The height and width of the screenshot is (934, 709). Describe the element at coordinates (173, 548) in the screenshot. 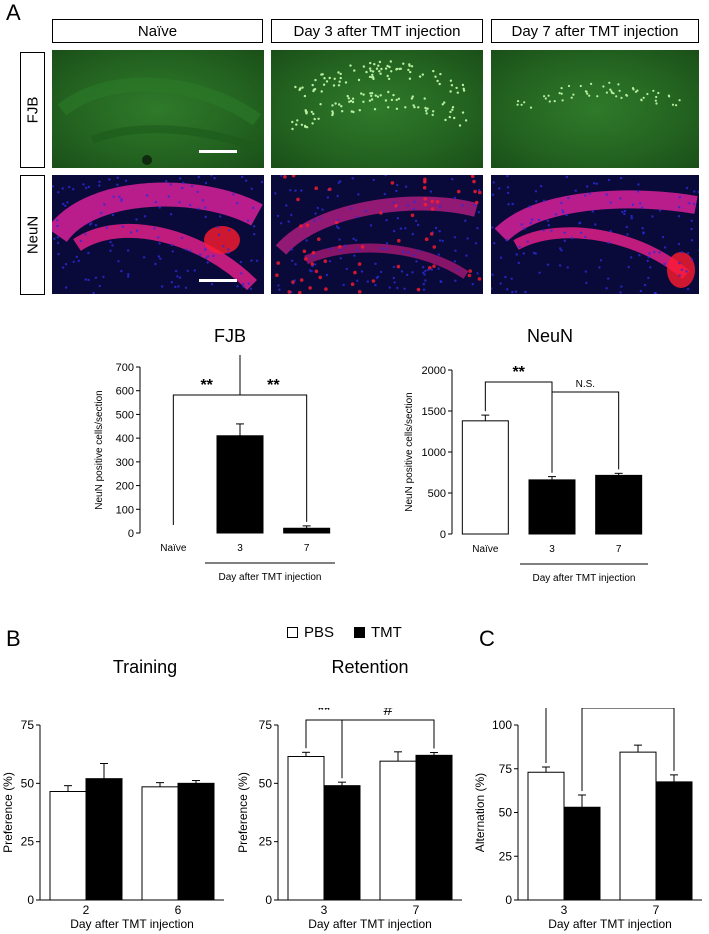

I see `x-tick-label: Naïve` at that location.